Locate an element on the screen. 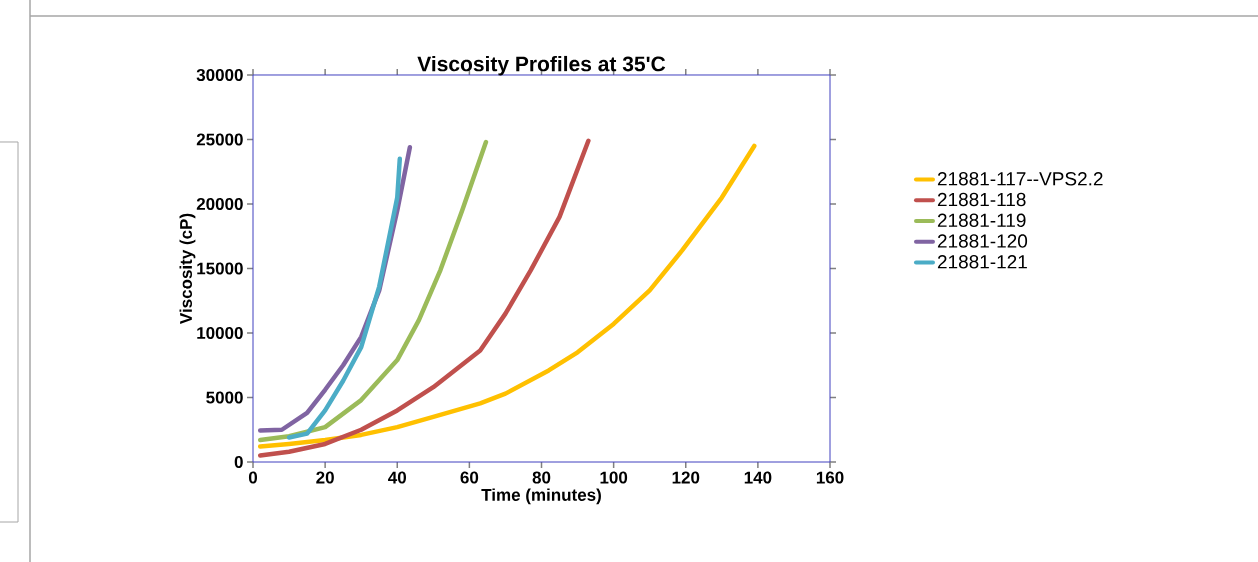 The image size is (1258, 562). y-tick-label: 20000 is located at coordinates (219, 204).